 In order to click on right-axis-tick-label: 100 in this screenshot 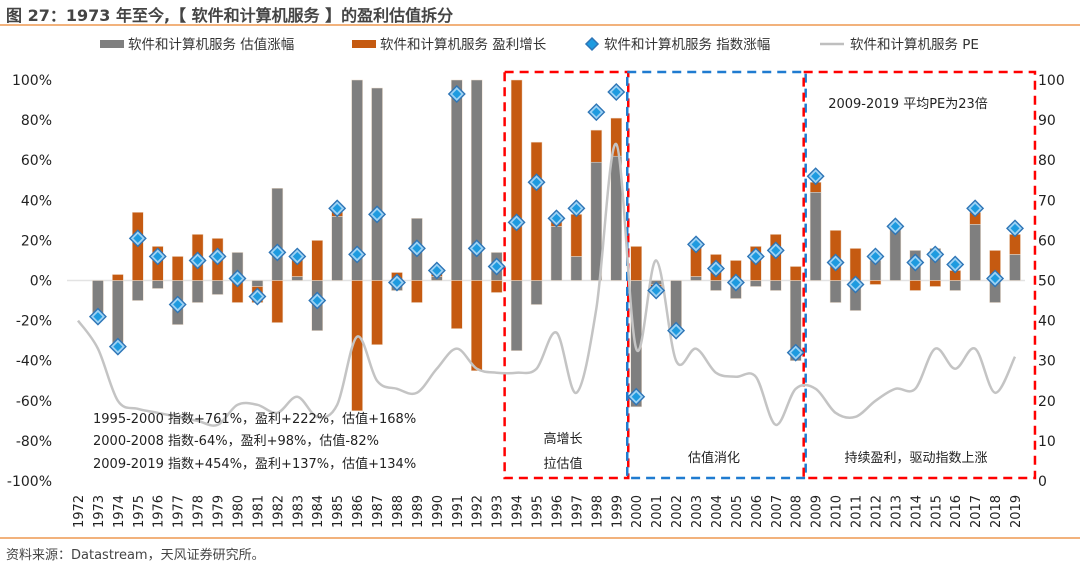, I will do `click(1051, 81)`.